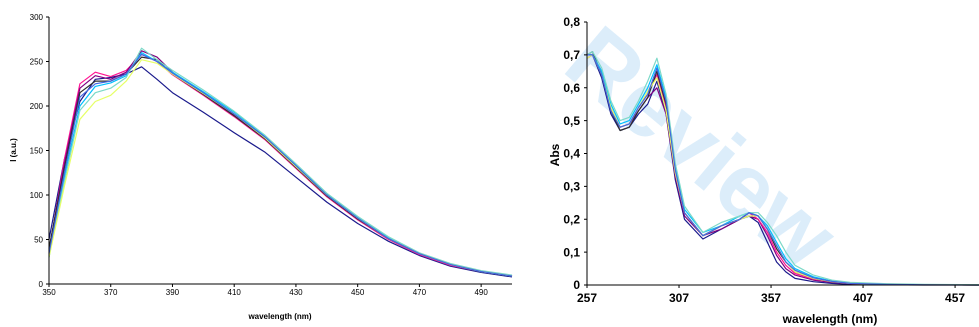 The height and width of the screenshot is (327, 979). Describe the element at coordinates (37, 17) in the screenshot. I see `fluorescence-y-tick-label: 300` at that location.